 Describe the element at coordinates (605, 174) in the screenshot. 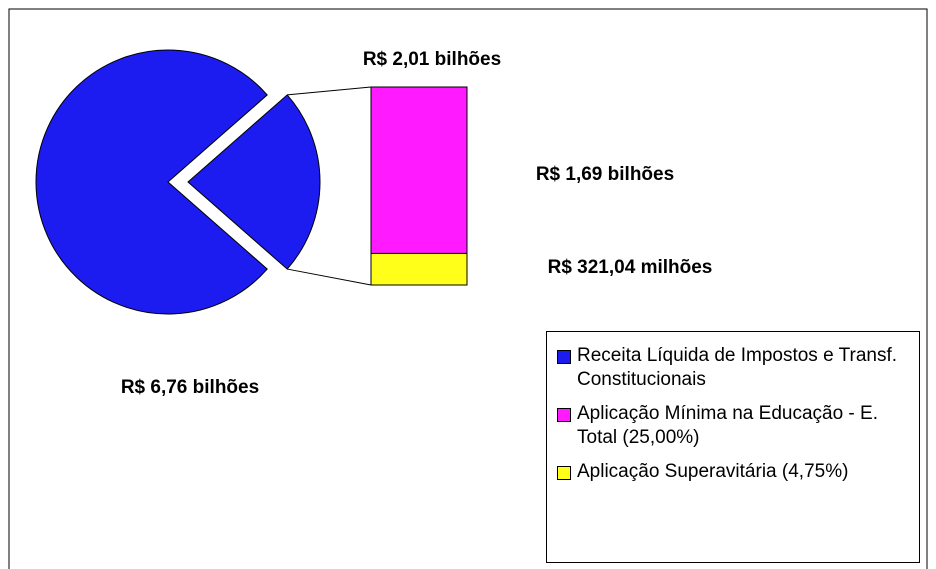

I see `value-label: R$ 1,69 bilhões` at that location.